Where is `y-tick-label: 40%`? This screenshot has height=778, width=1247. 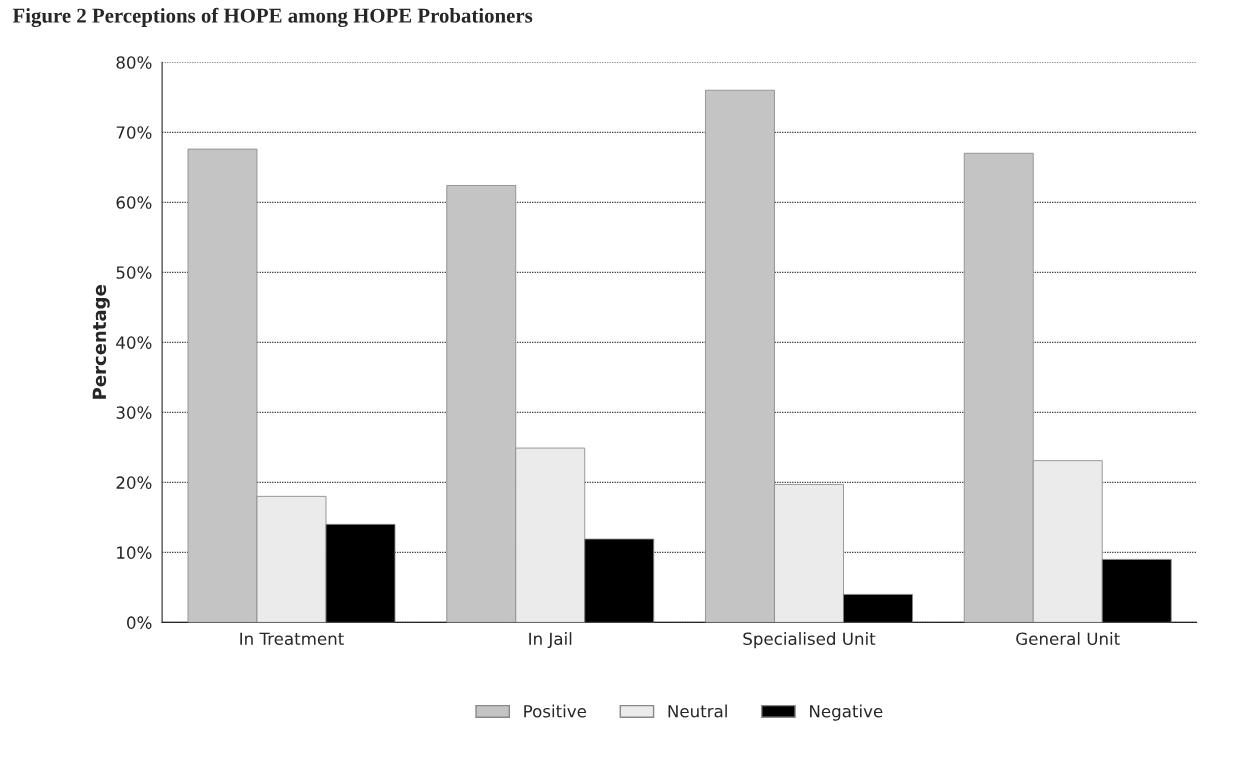
y-tick-label: 40% is located at coordinates (134, 342).